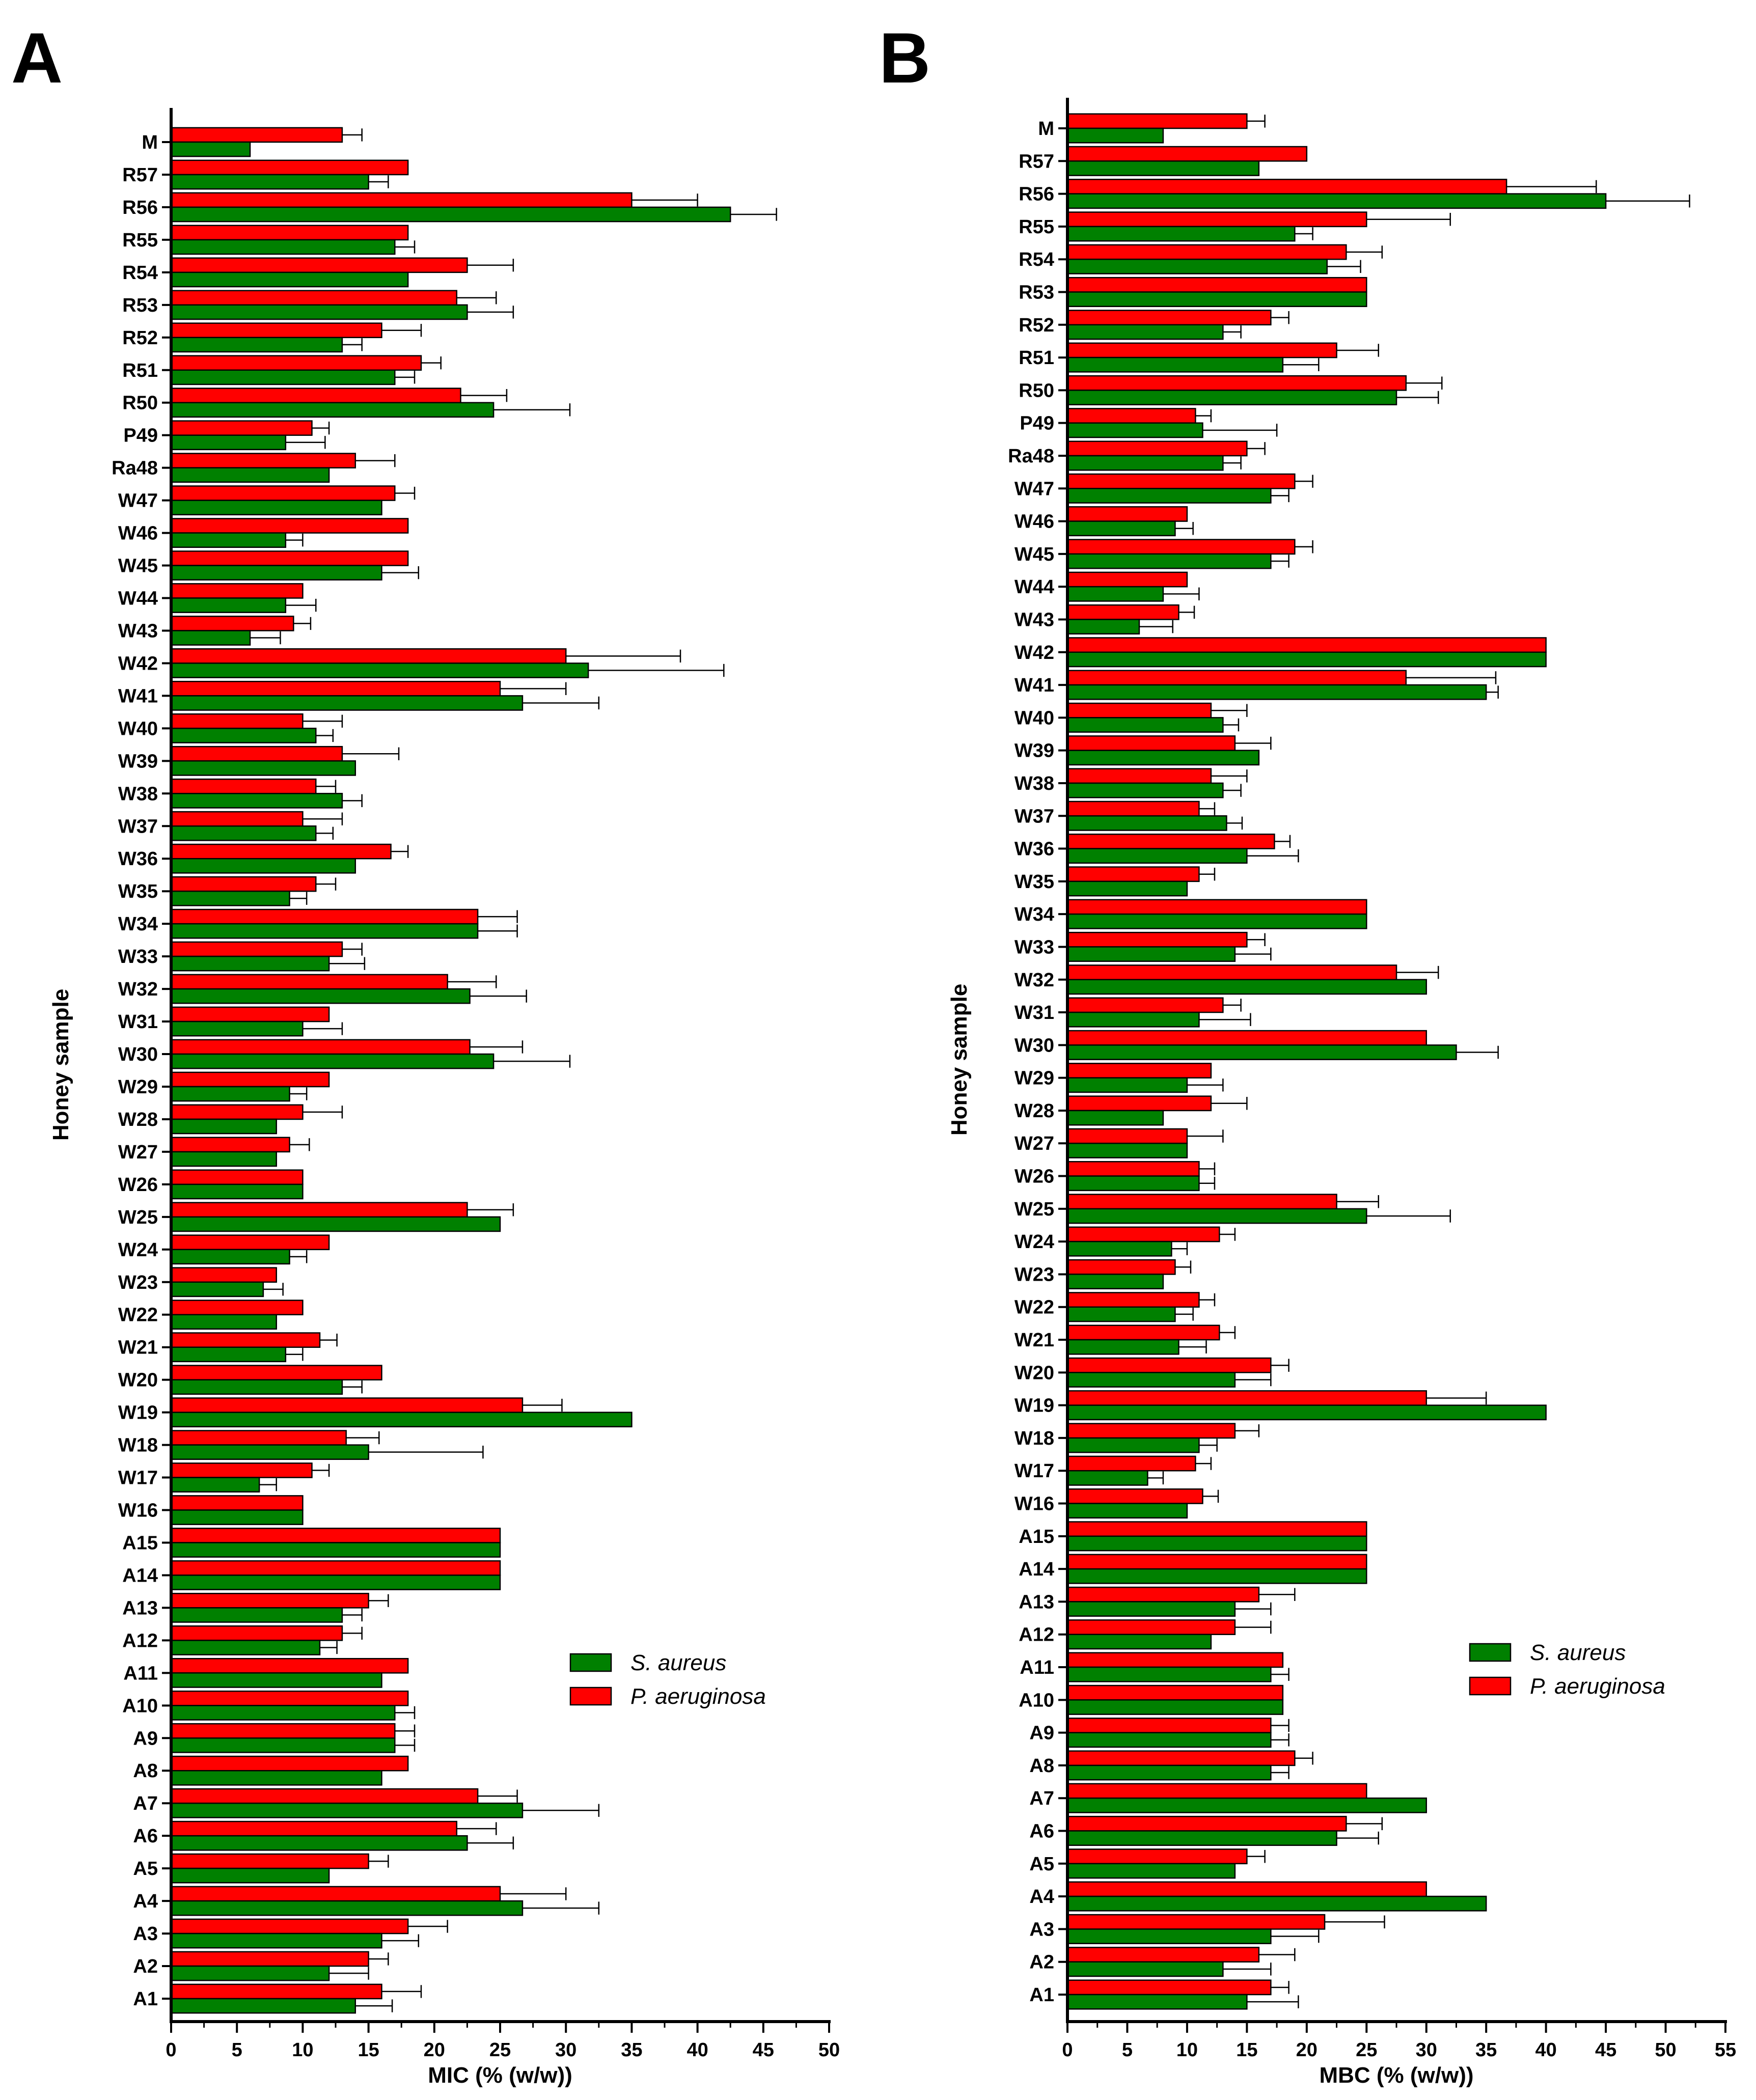  What do you see at coordinates (215, 1485) in the screenshot?
I see `bar-s-aureus-w17` at bounding box center [215, 1485].